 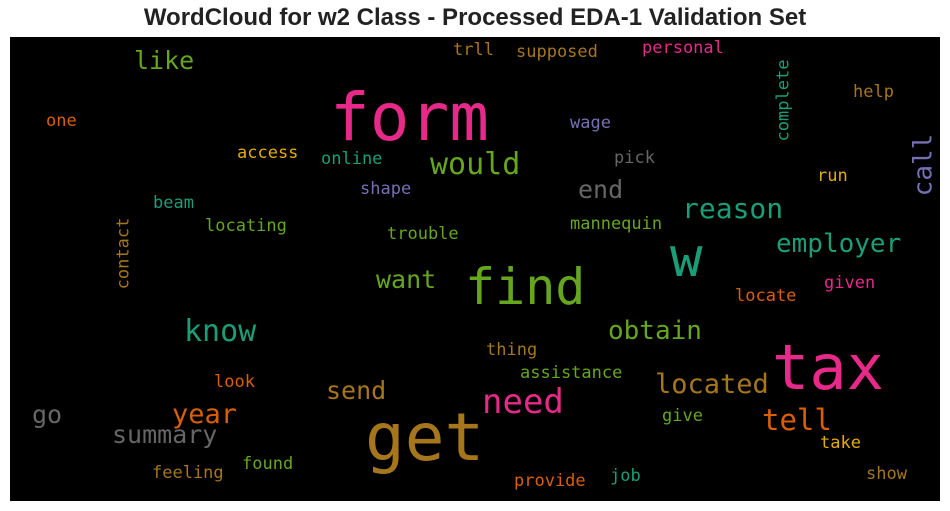 I want to click on word-look: look, so click(x=234, y=382).